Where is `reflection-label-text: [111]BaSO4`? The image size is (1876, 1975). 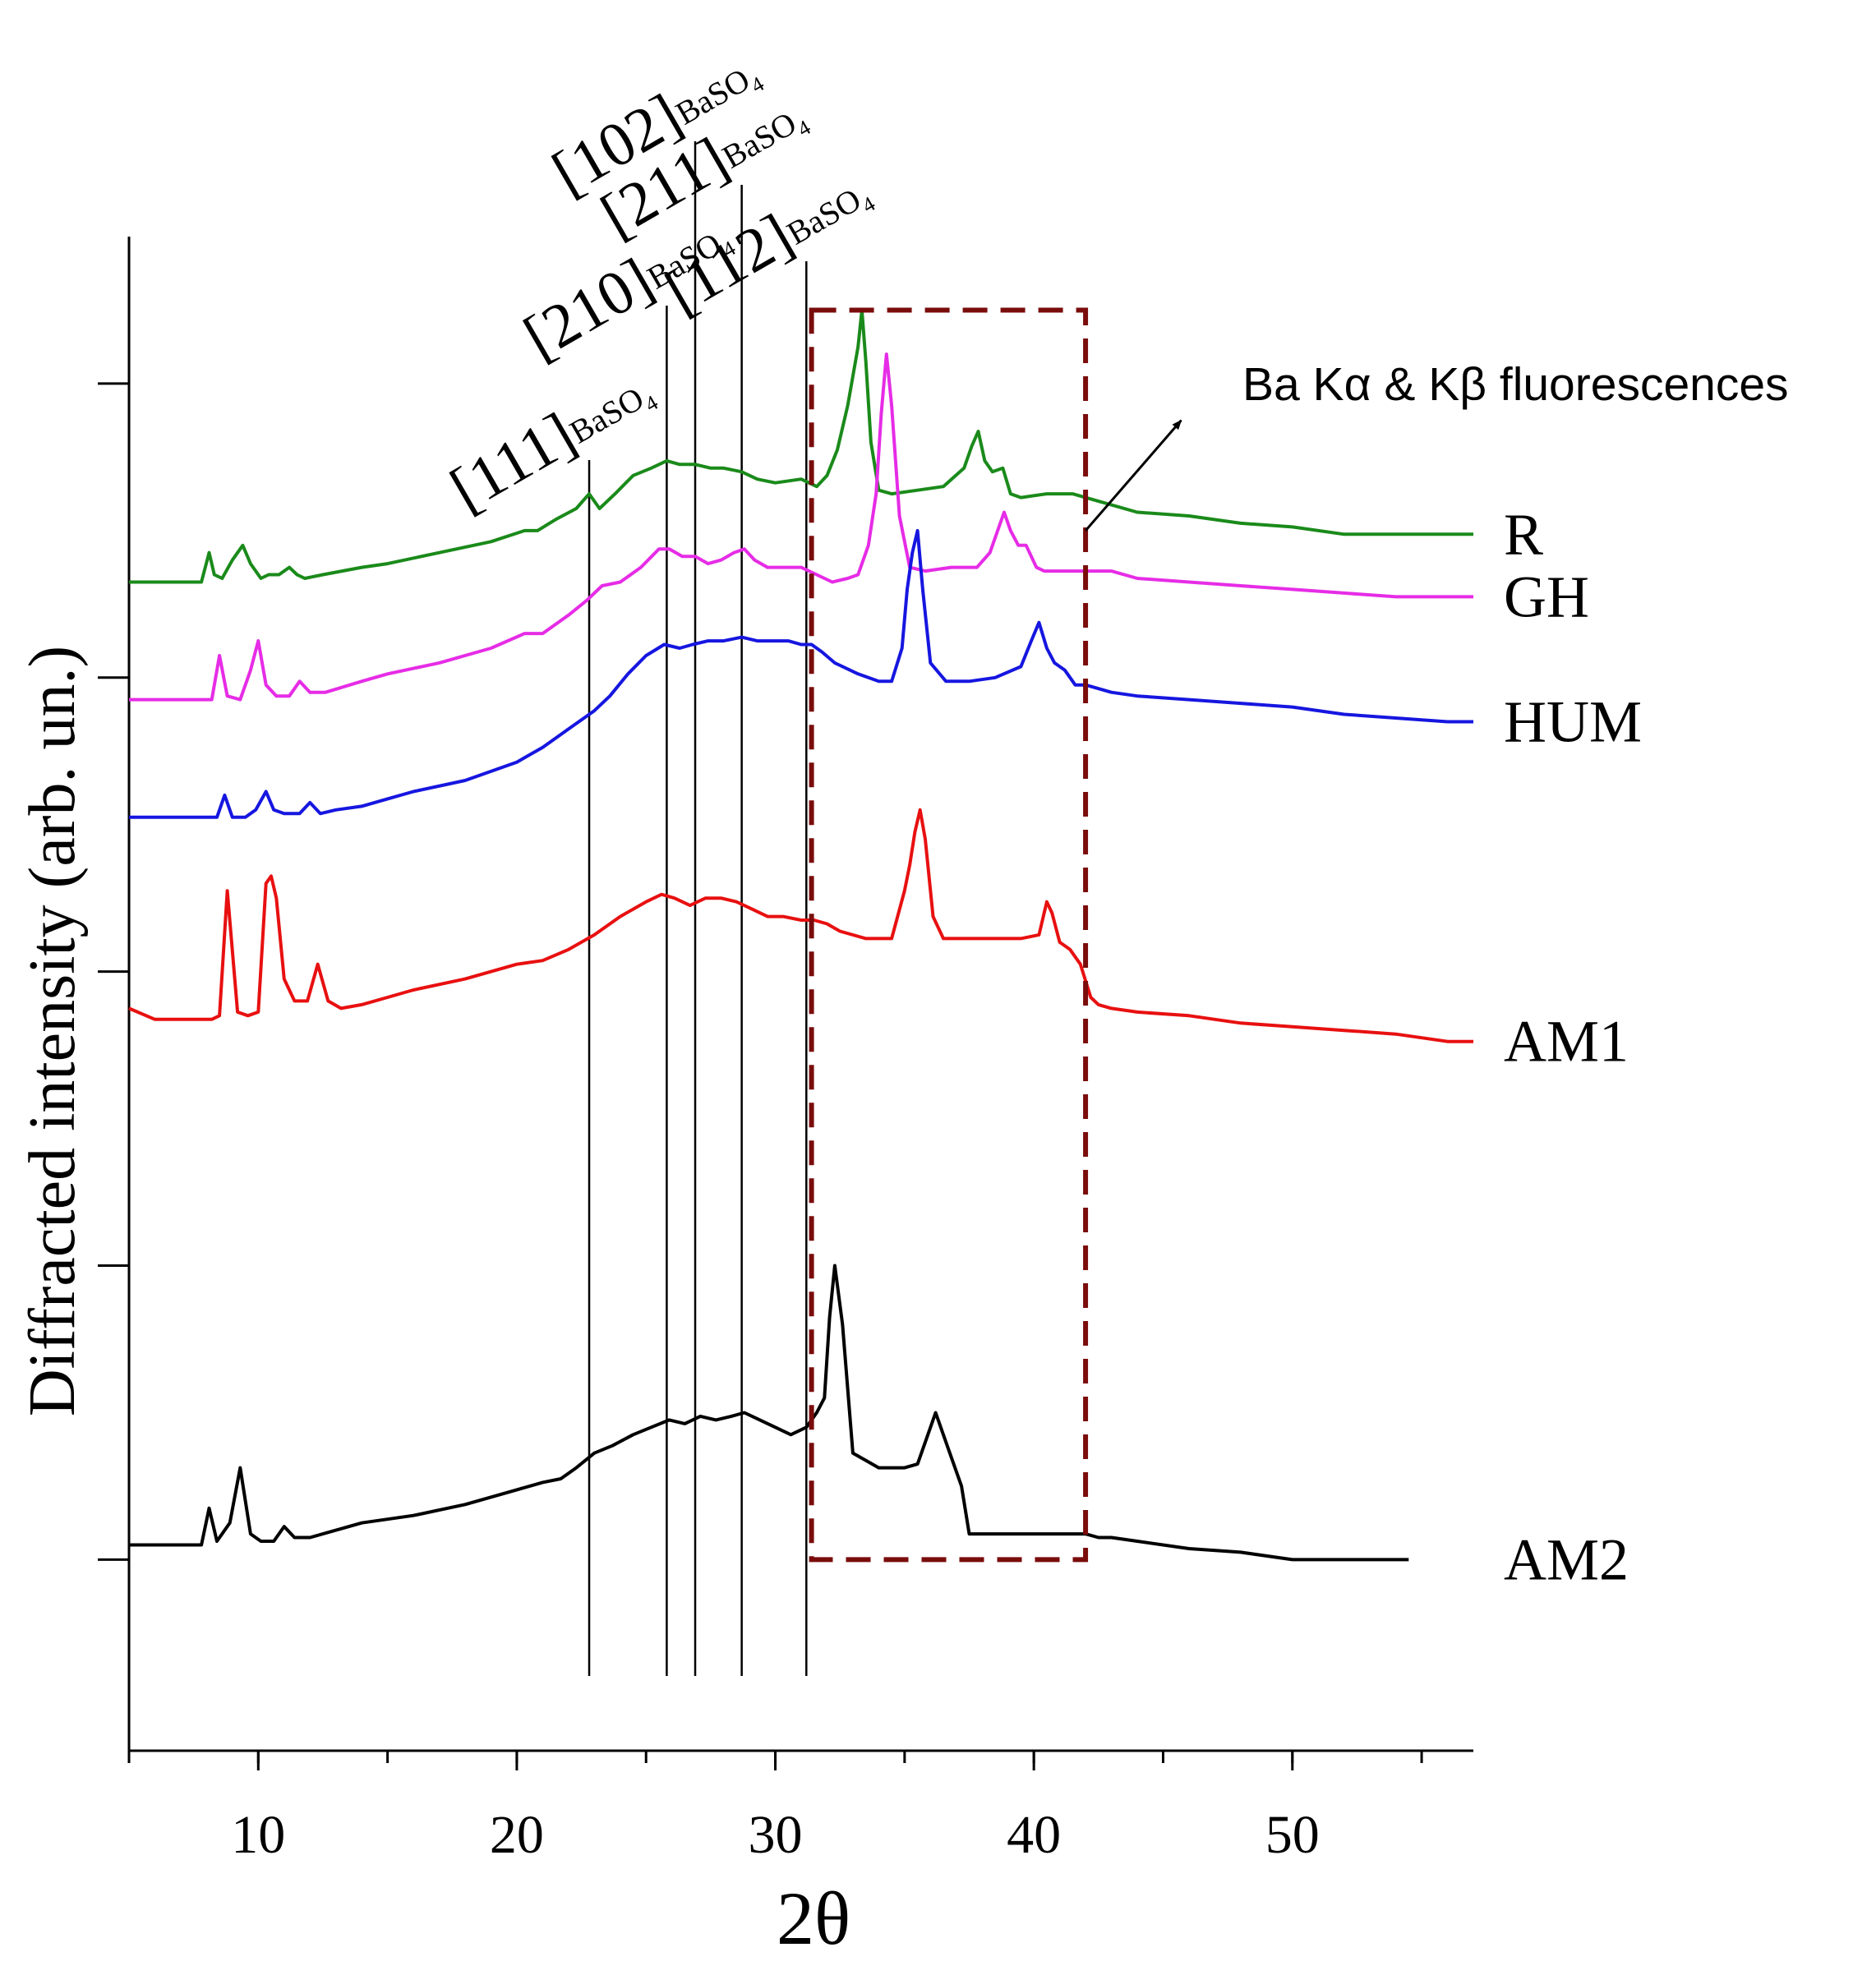 reflection-label-text: [111]BaSO4 is located at coordinates (552, 440).